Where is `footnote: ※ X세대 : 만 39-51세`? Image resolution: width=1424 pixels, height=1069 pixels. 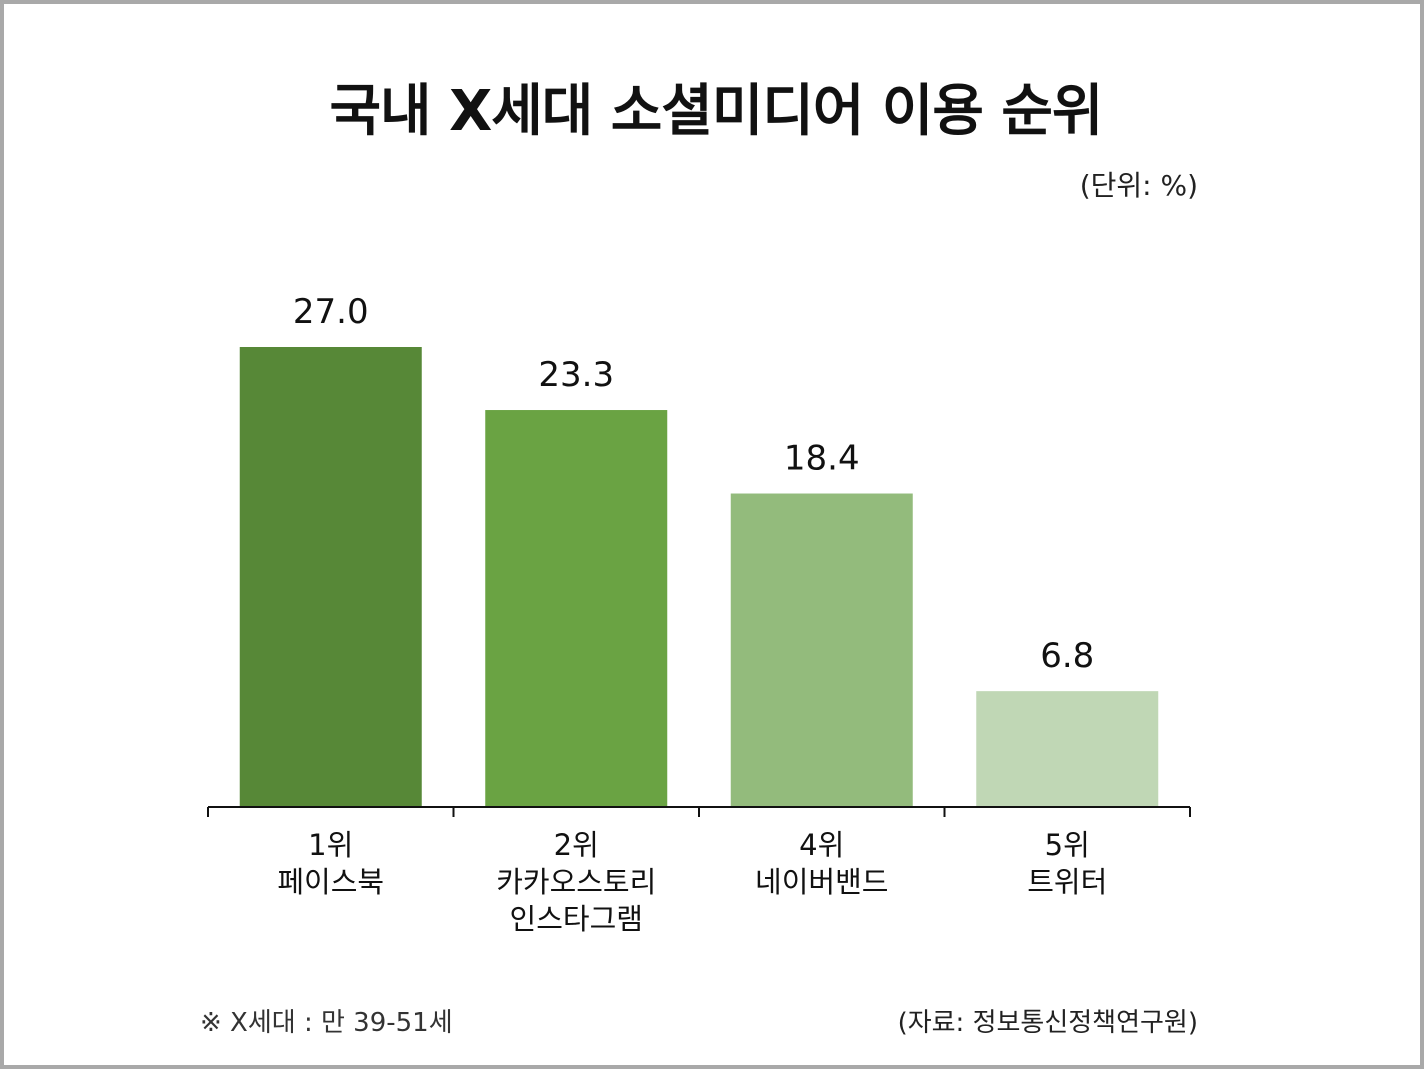
footnote: ※ X세대 : 만 39-51세 is located at coordinates (326, 1023).